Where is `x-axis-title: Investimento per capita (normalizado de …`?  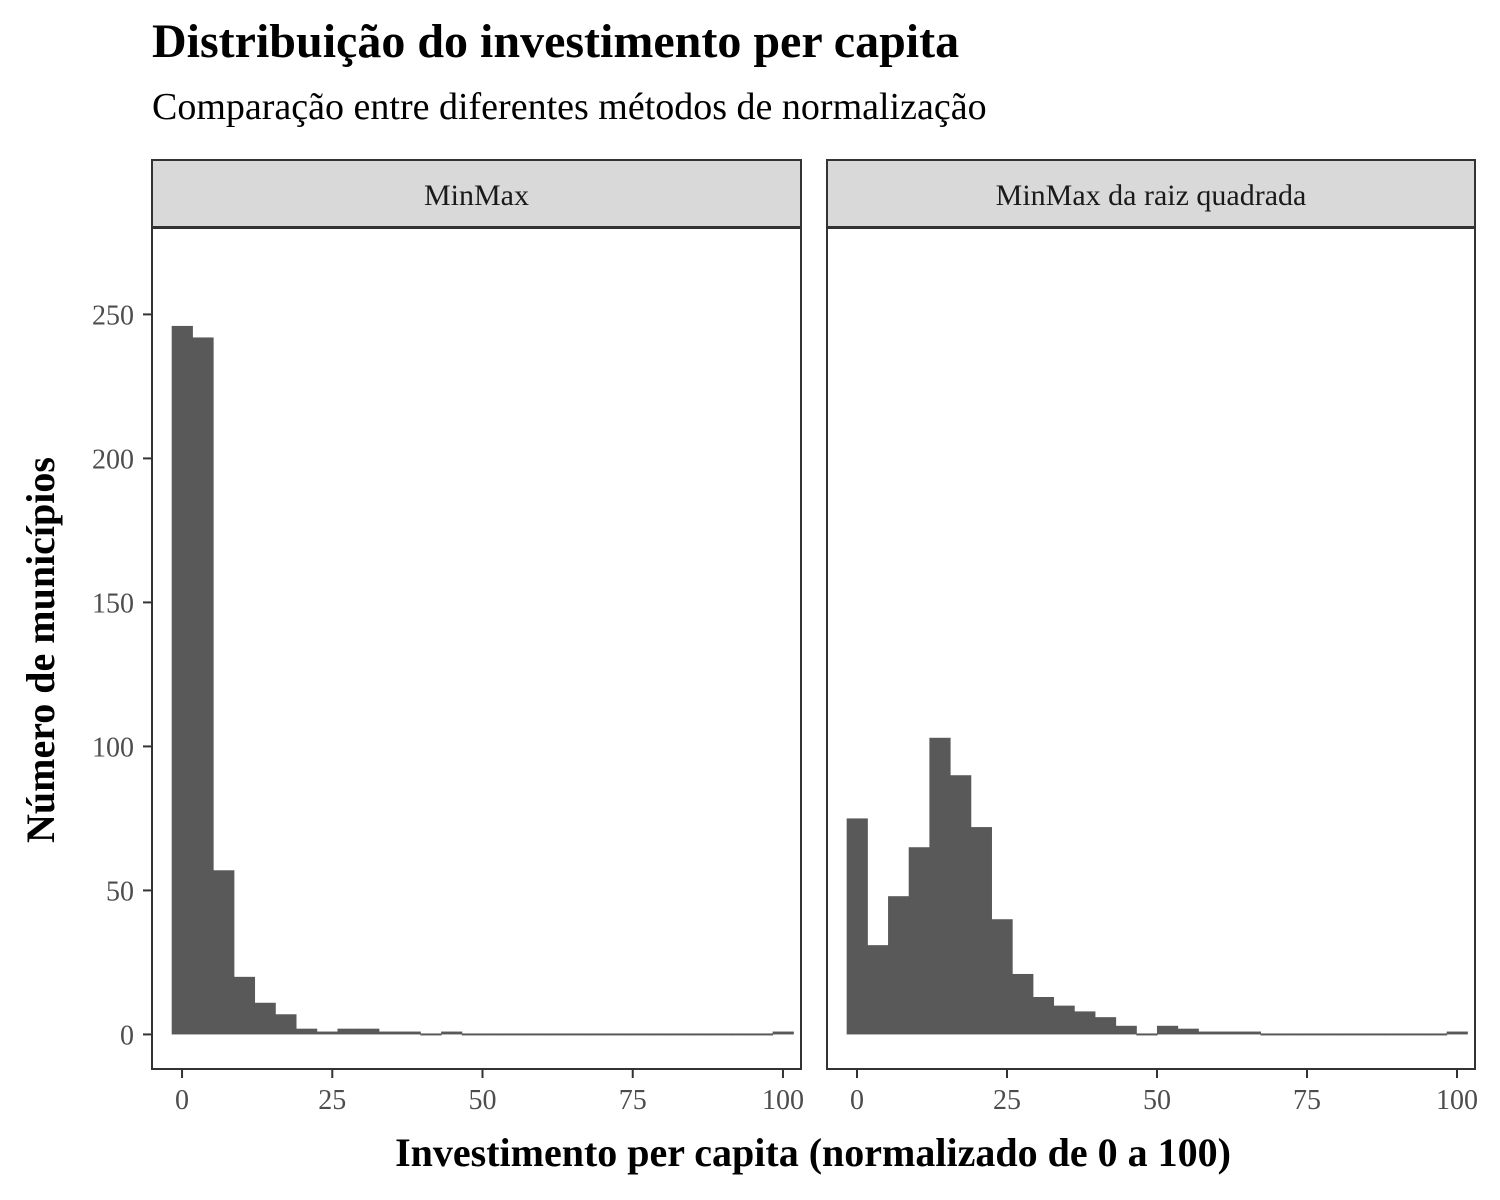
x-axis-title: Investimento per capita (normalizado de … is located at coordinates (813, 1152).